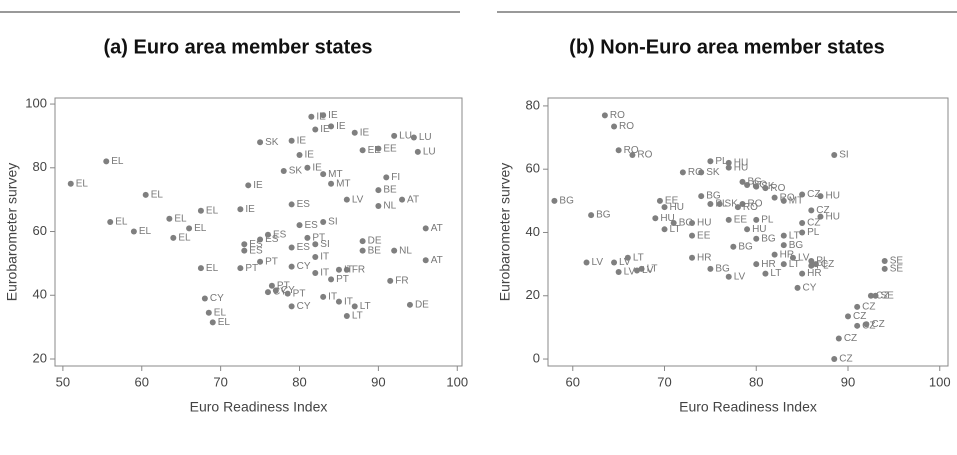 The image size is (957, 455). I want to click on x-tick-label: 60, so click(573, 381).